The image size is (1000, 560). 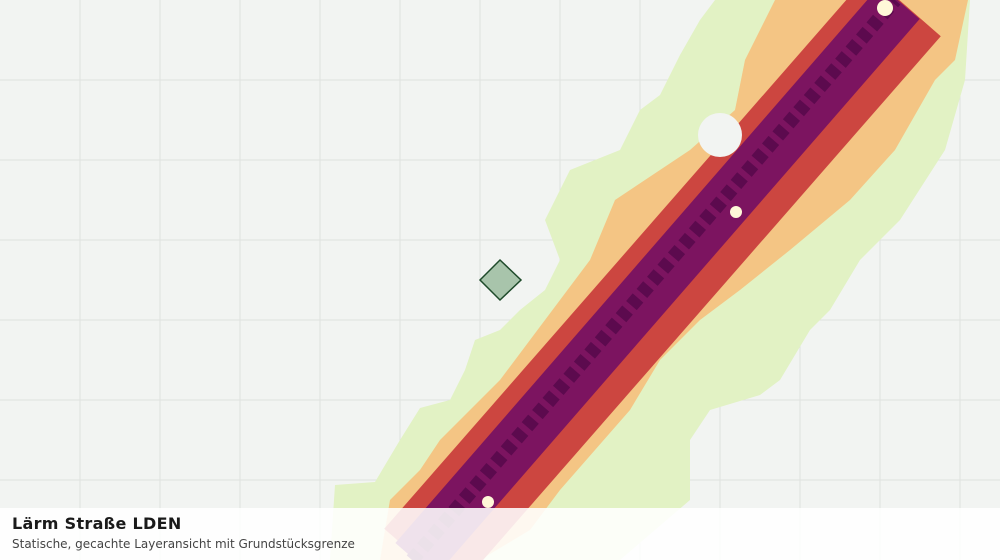 I want to click on map-title: Lärm Straße LDEN, so click(x=97, y=523).